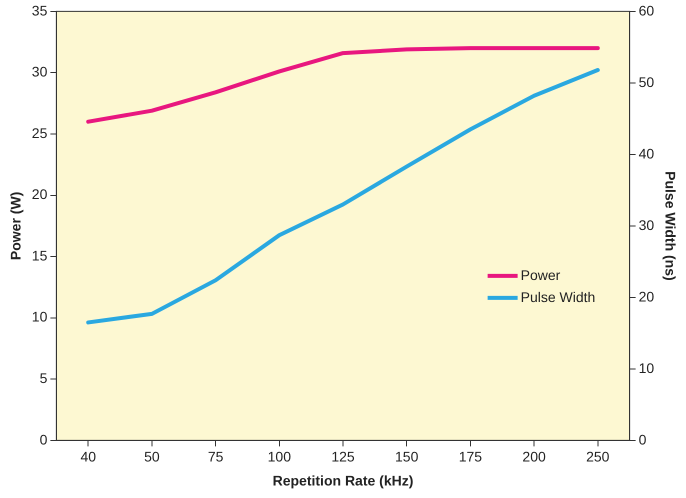  Describe the element at coordinates (470, 456) in the screenshot. I see `x-tick-label: 175` at that location.